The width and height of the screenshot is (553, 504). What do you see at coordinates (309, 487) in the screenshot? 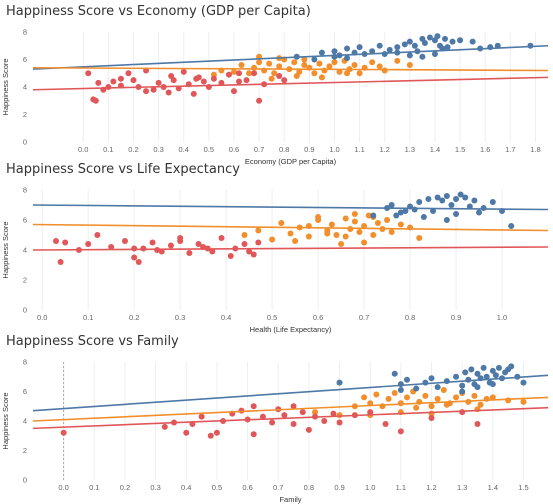
I see `x-tick-label: 0.8` at bounding box center [309, 487].